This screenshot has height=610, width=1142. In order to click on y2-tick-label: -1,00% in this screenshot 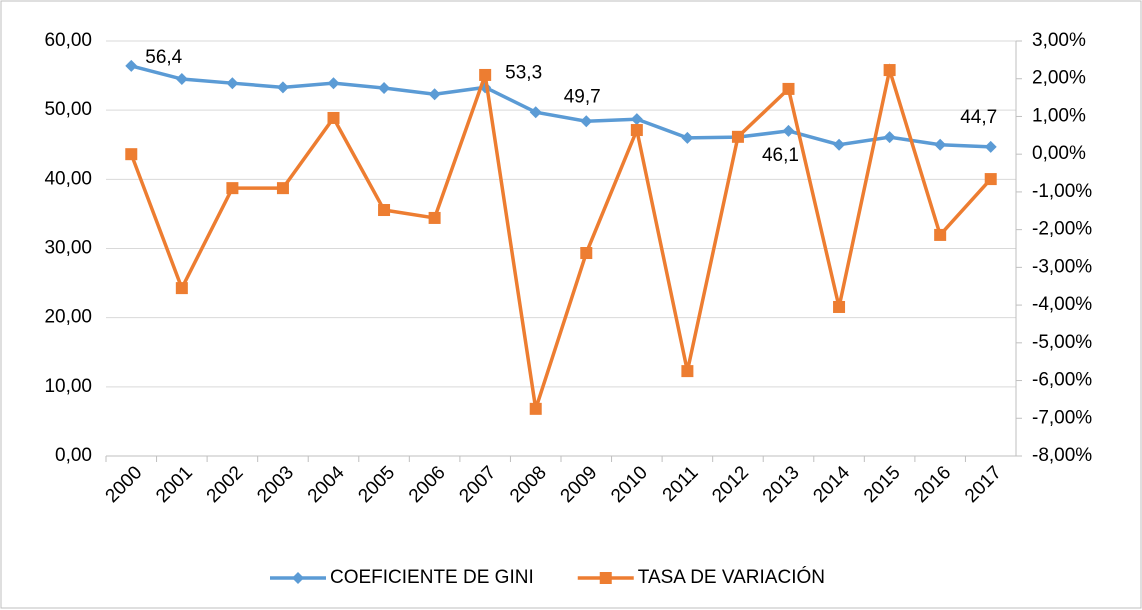, I will do `click(1062, 191)`.